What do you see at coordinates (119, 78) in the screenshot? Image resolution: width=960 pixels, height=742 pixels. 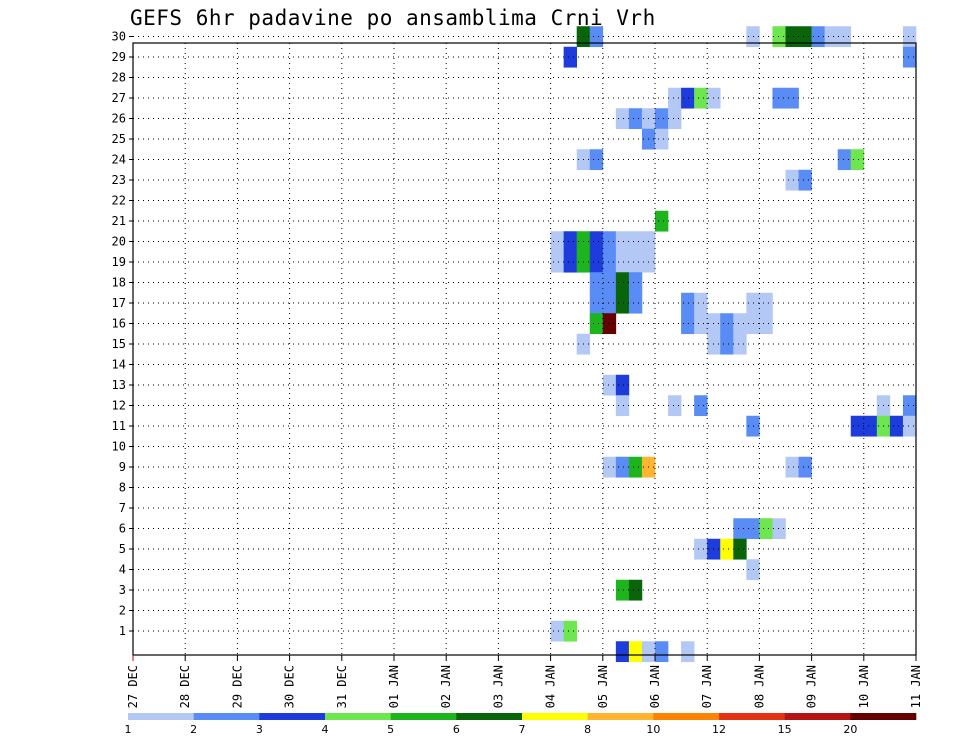 I see `y-tick-label: 28` at bounding box center [119, 78].